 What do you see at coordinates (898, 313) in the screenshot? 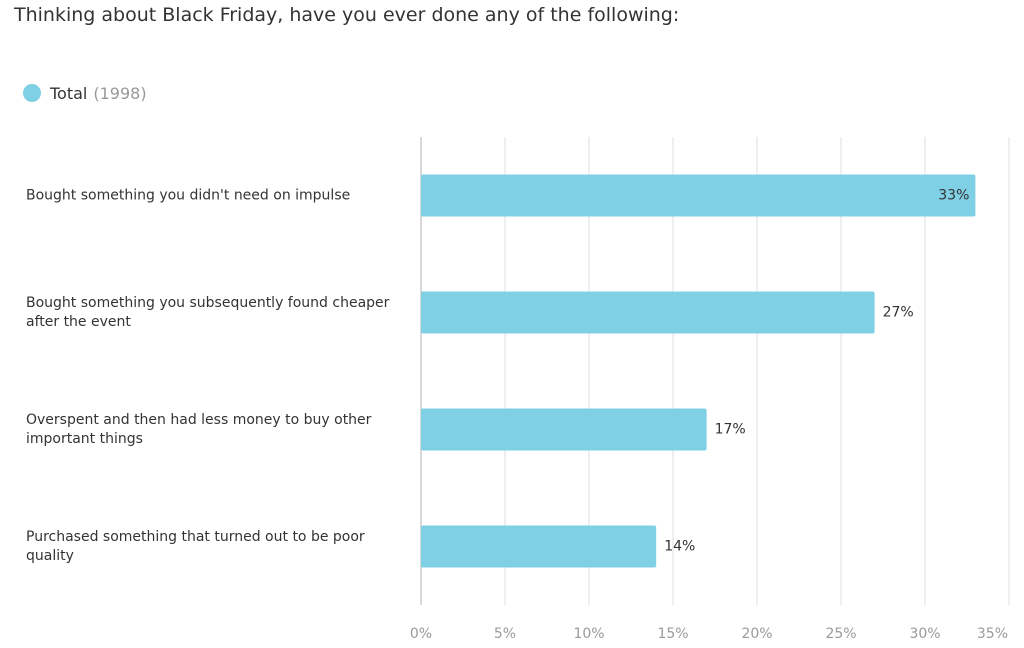
I see `value-label: 27%` at bounding box center [898, 313].